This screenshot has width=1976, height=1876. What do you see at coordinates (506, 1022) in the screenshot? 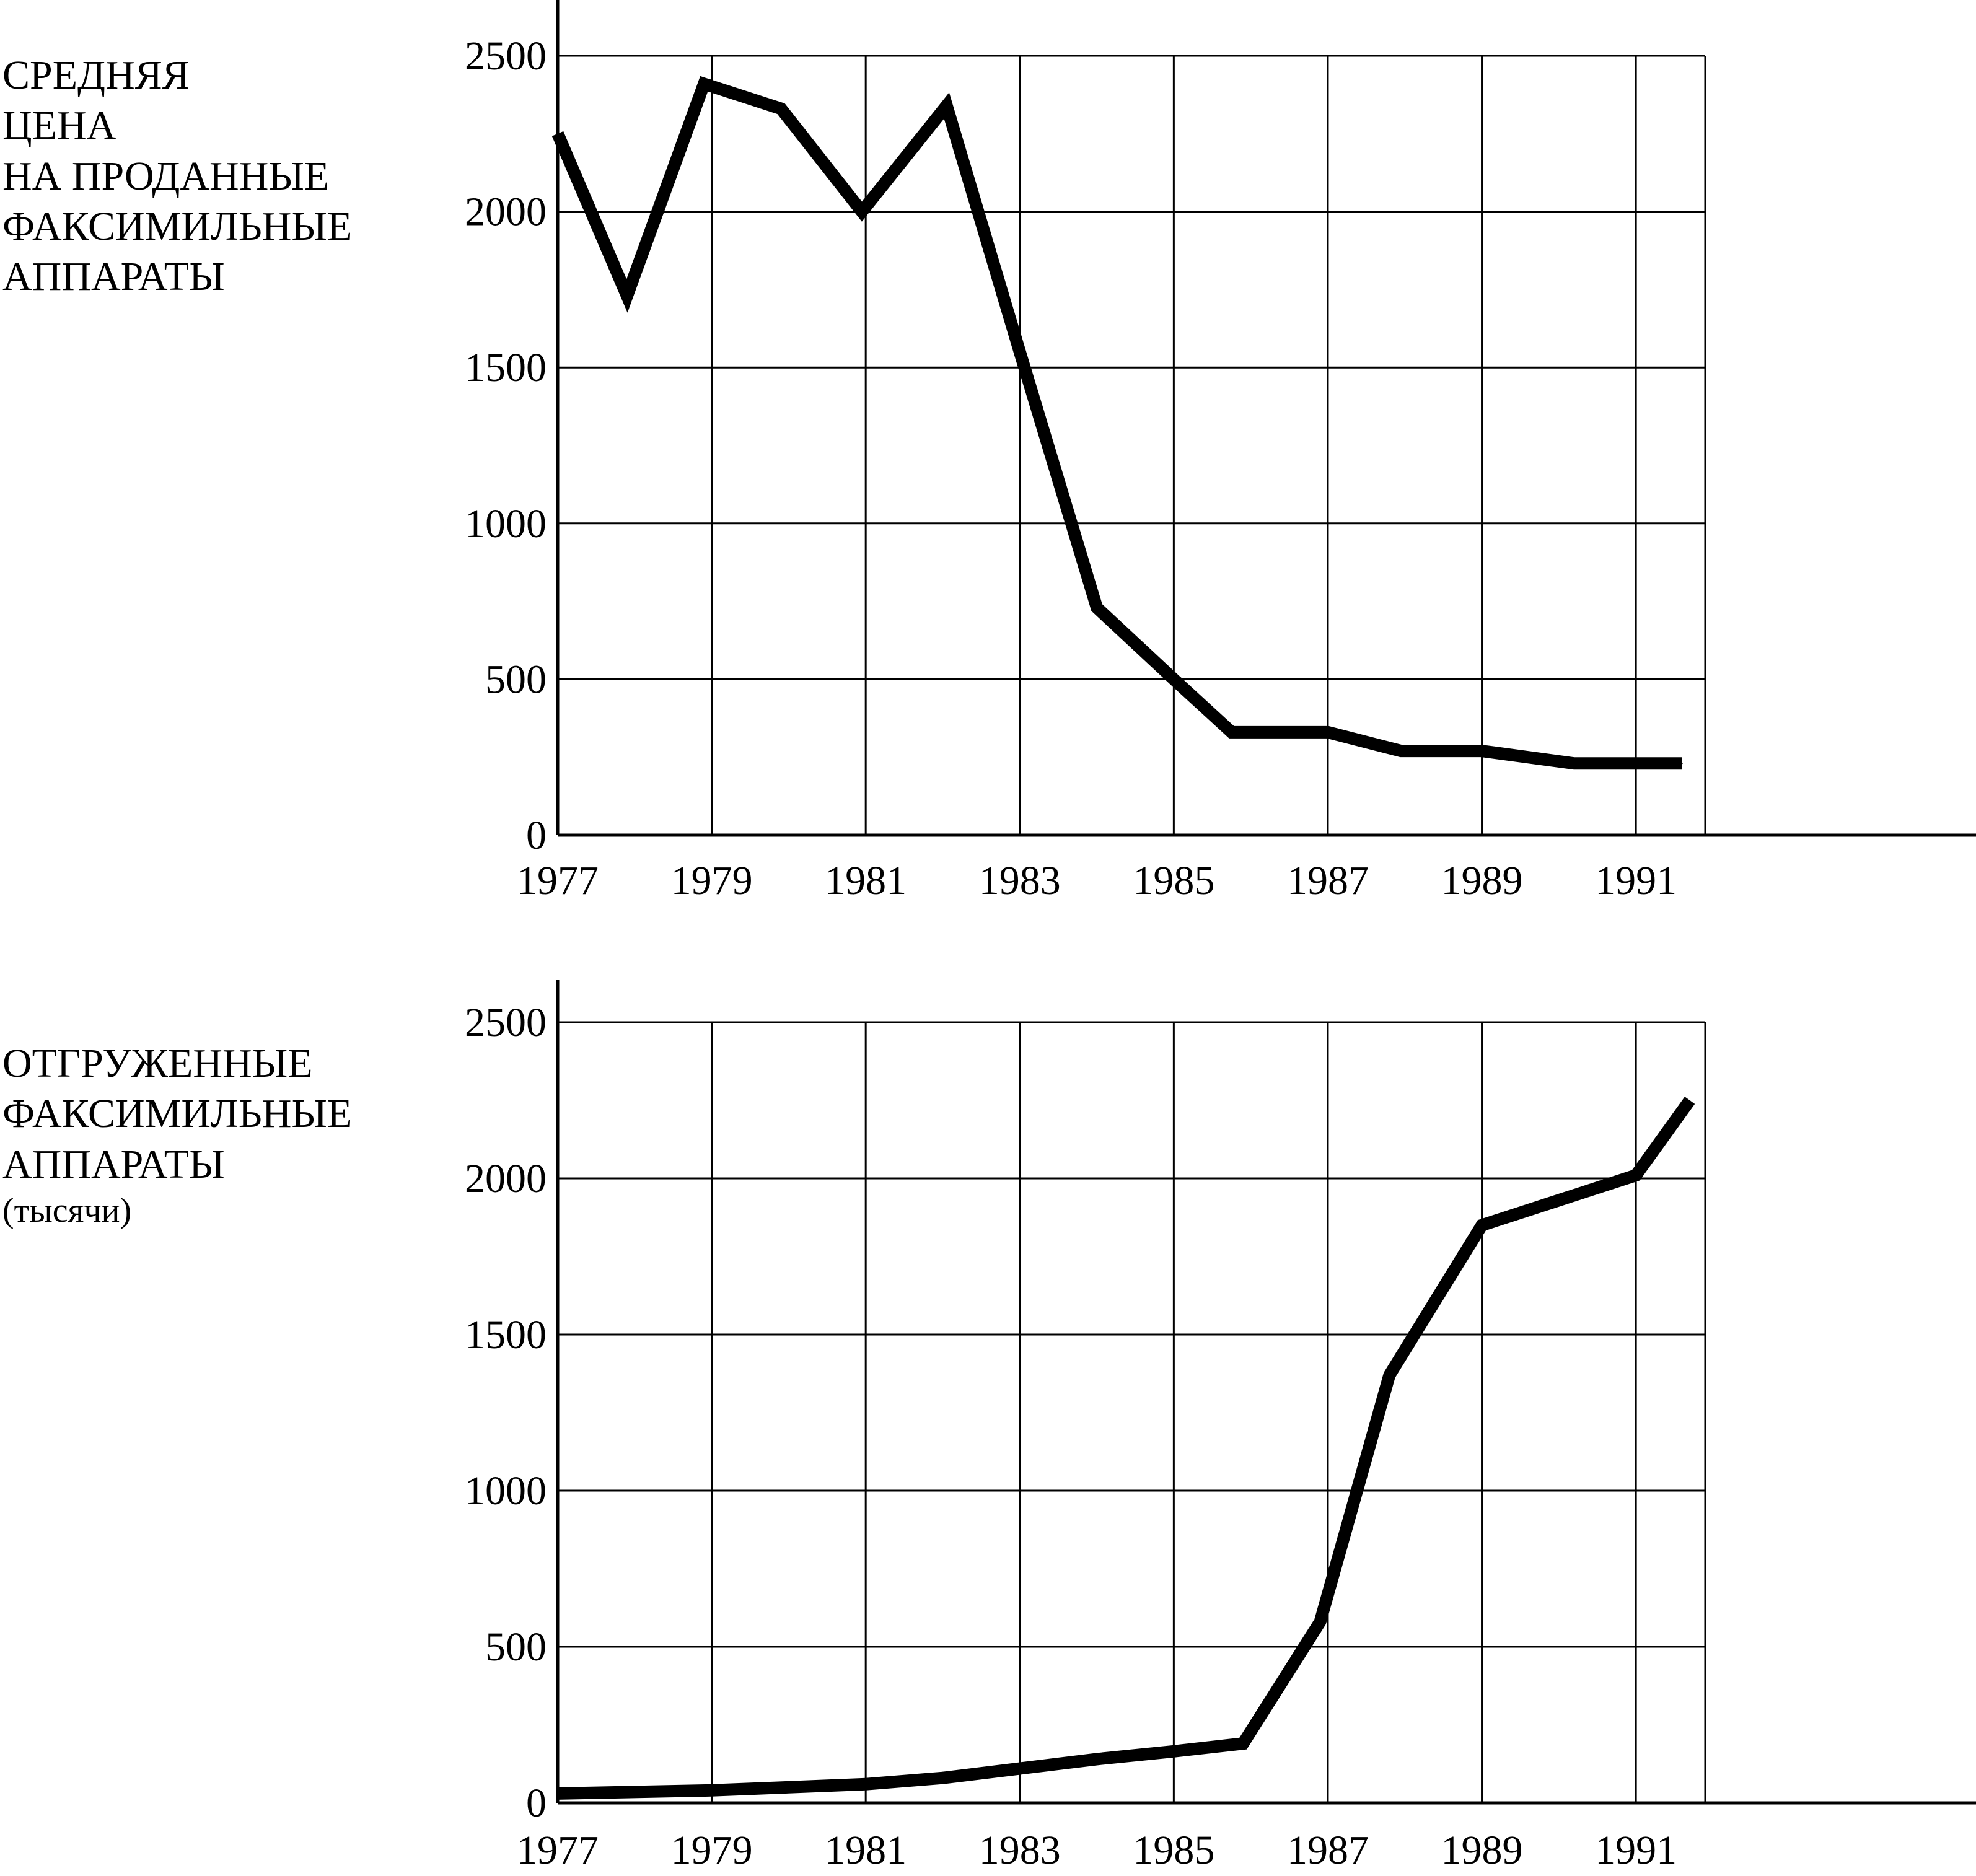
I see `bottom-y-tick-label: 2500` at bounding box center [506, 1022].